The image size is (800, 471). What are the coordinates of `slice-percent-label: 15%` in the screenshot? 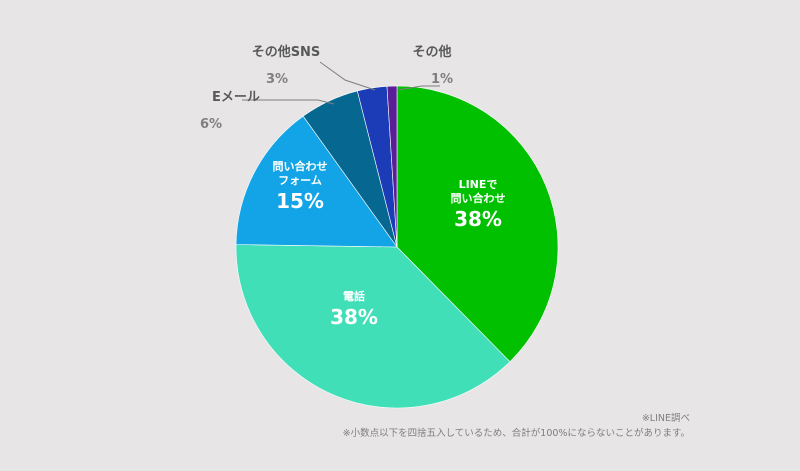 It's located at (300, 201).